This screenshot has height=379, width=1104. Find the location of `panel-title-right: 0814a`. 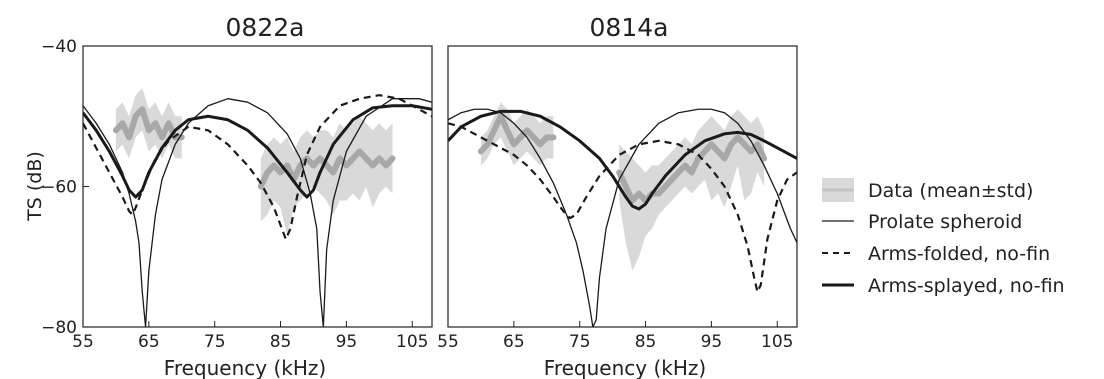

panel-title-right: 0814a is located at coordinates (629, 27).